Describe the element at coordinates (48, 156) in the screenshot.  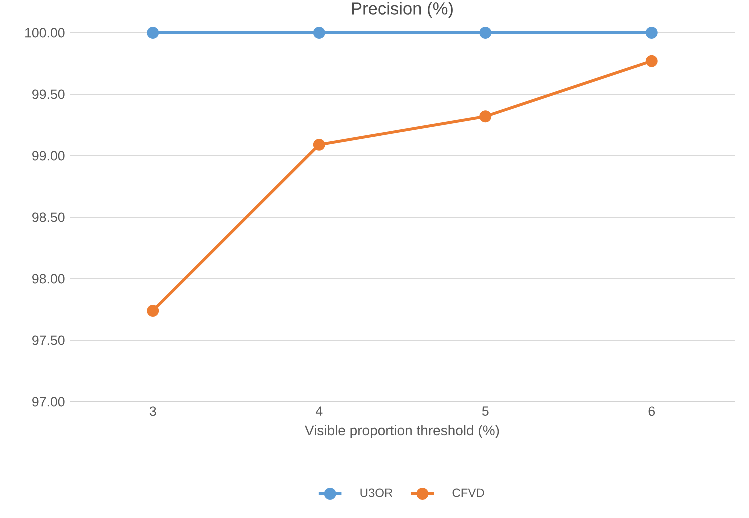
I see `y-tick-label: 99.00` at that location.